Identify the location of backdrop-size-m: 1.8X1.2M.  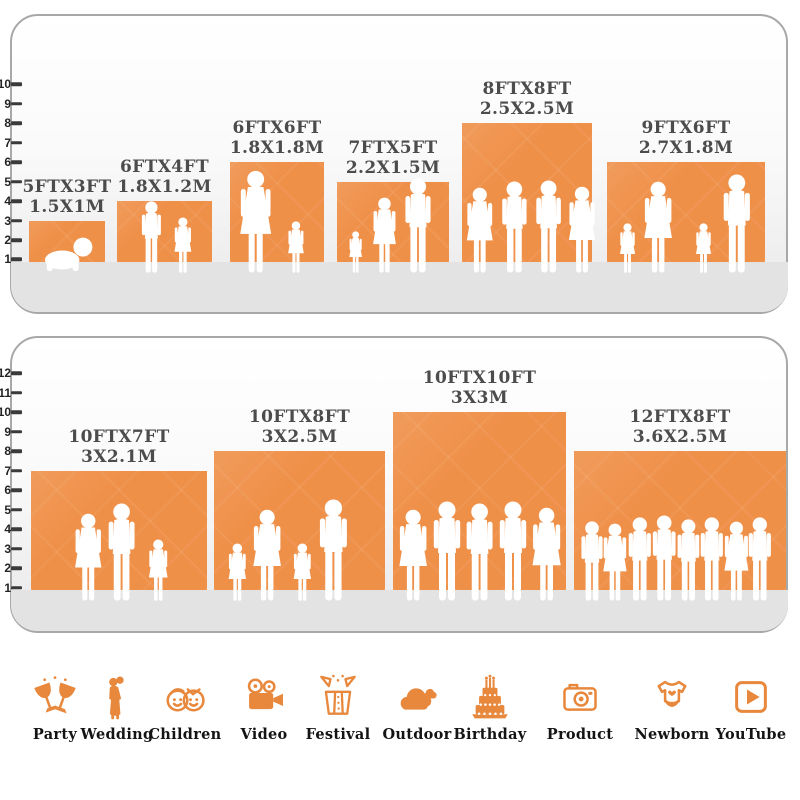
(164, 187).